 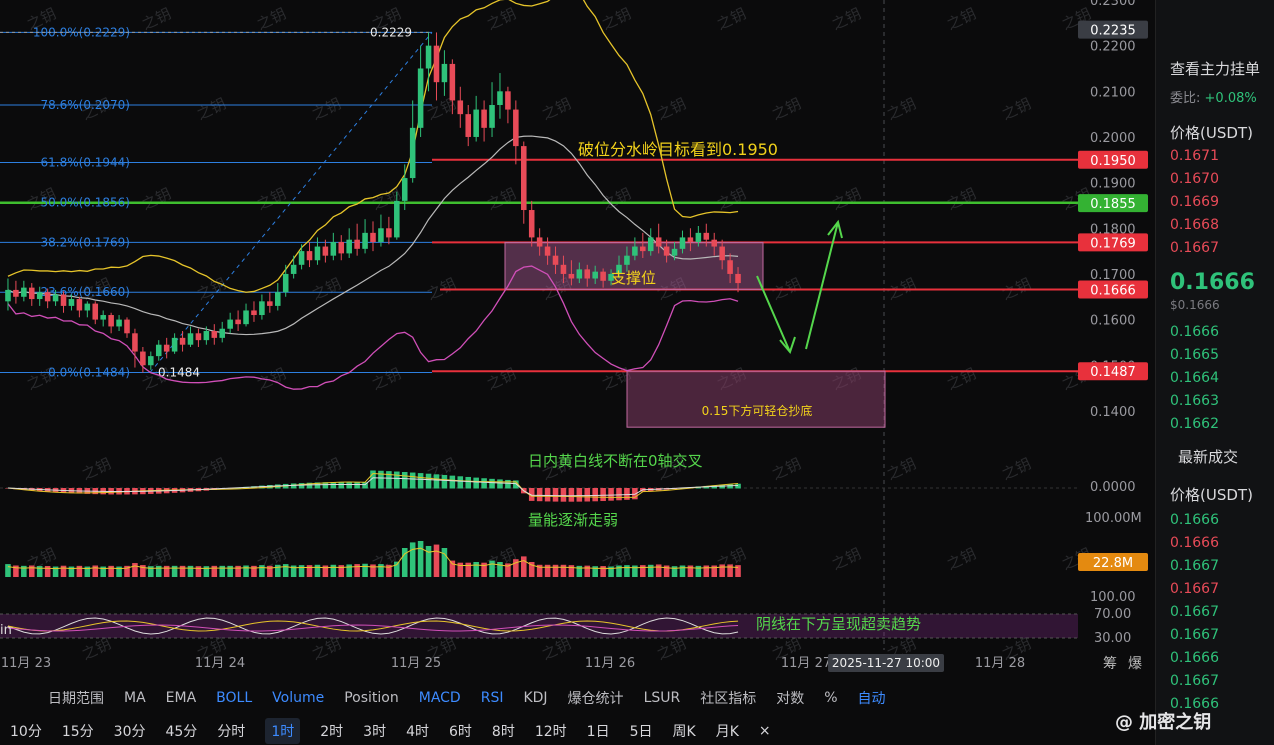 I want to click on arrow-down-line, so click(x=773, y=314).